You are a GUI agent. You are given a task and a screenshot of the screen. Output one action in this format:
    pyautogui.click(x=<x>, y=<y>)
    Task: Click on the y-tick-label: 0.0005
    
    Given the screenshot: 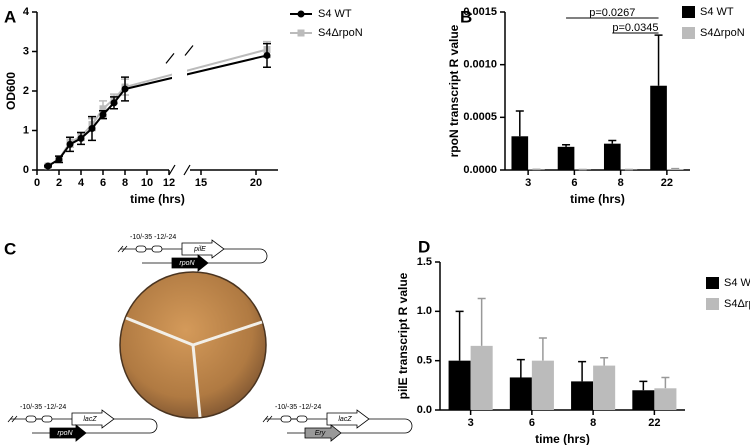 What is the action you would take?
    pyautogui.click(x=480, y=117)
    